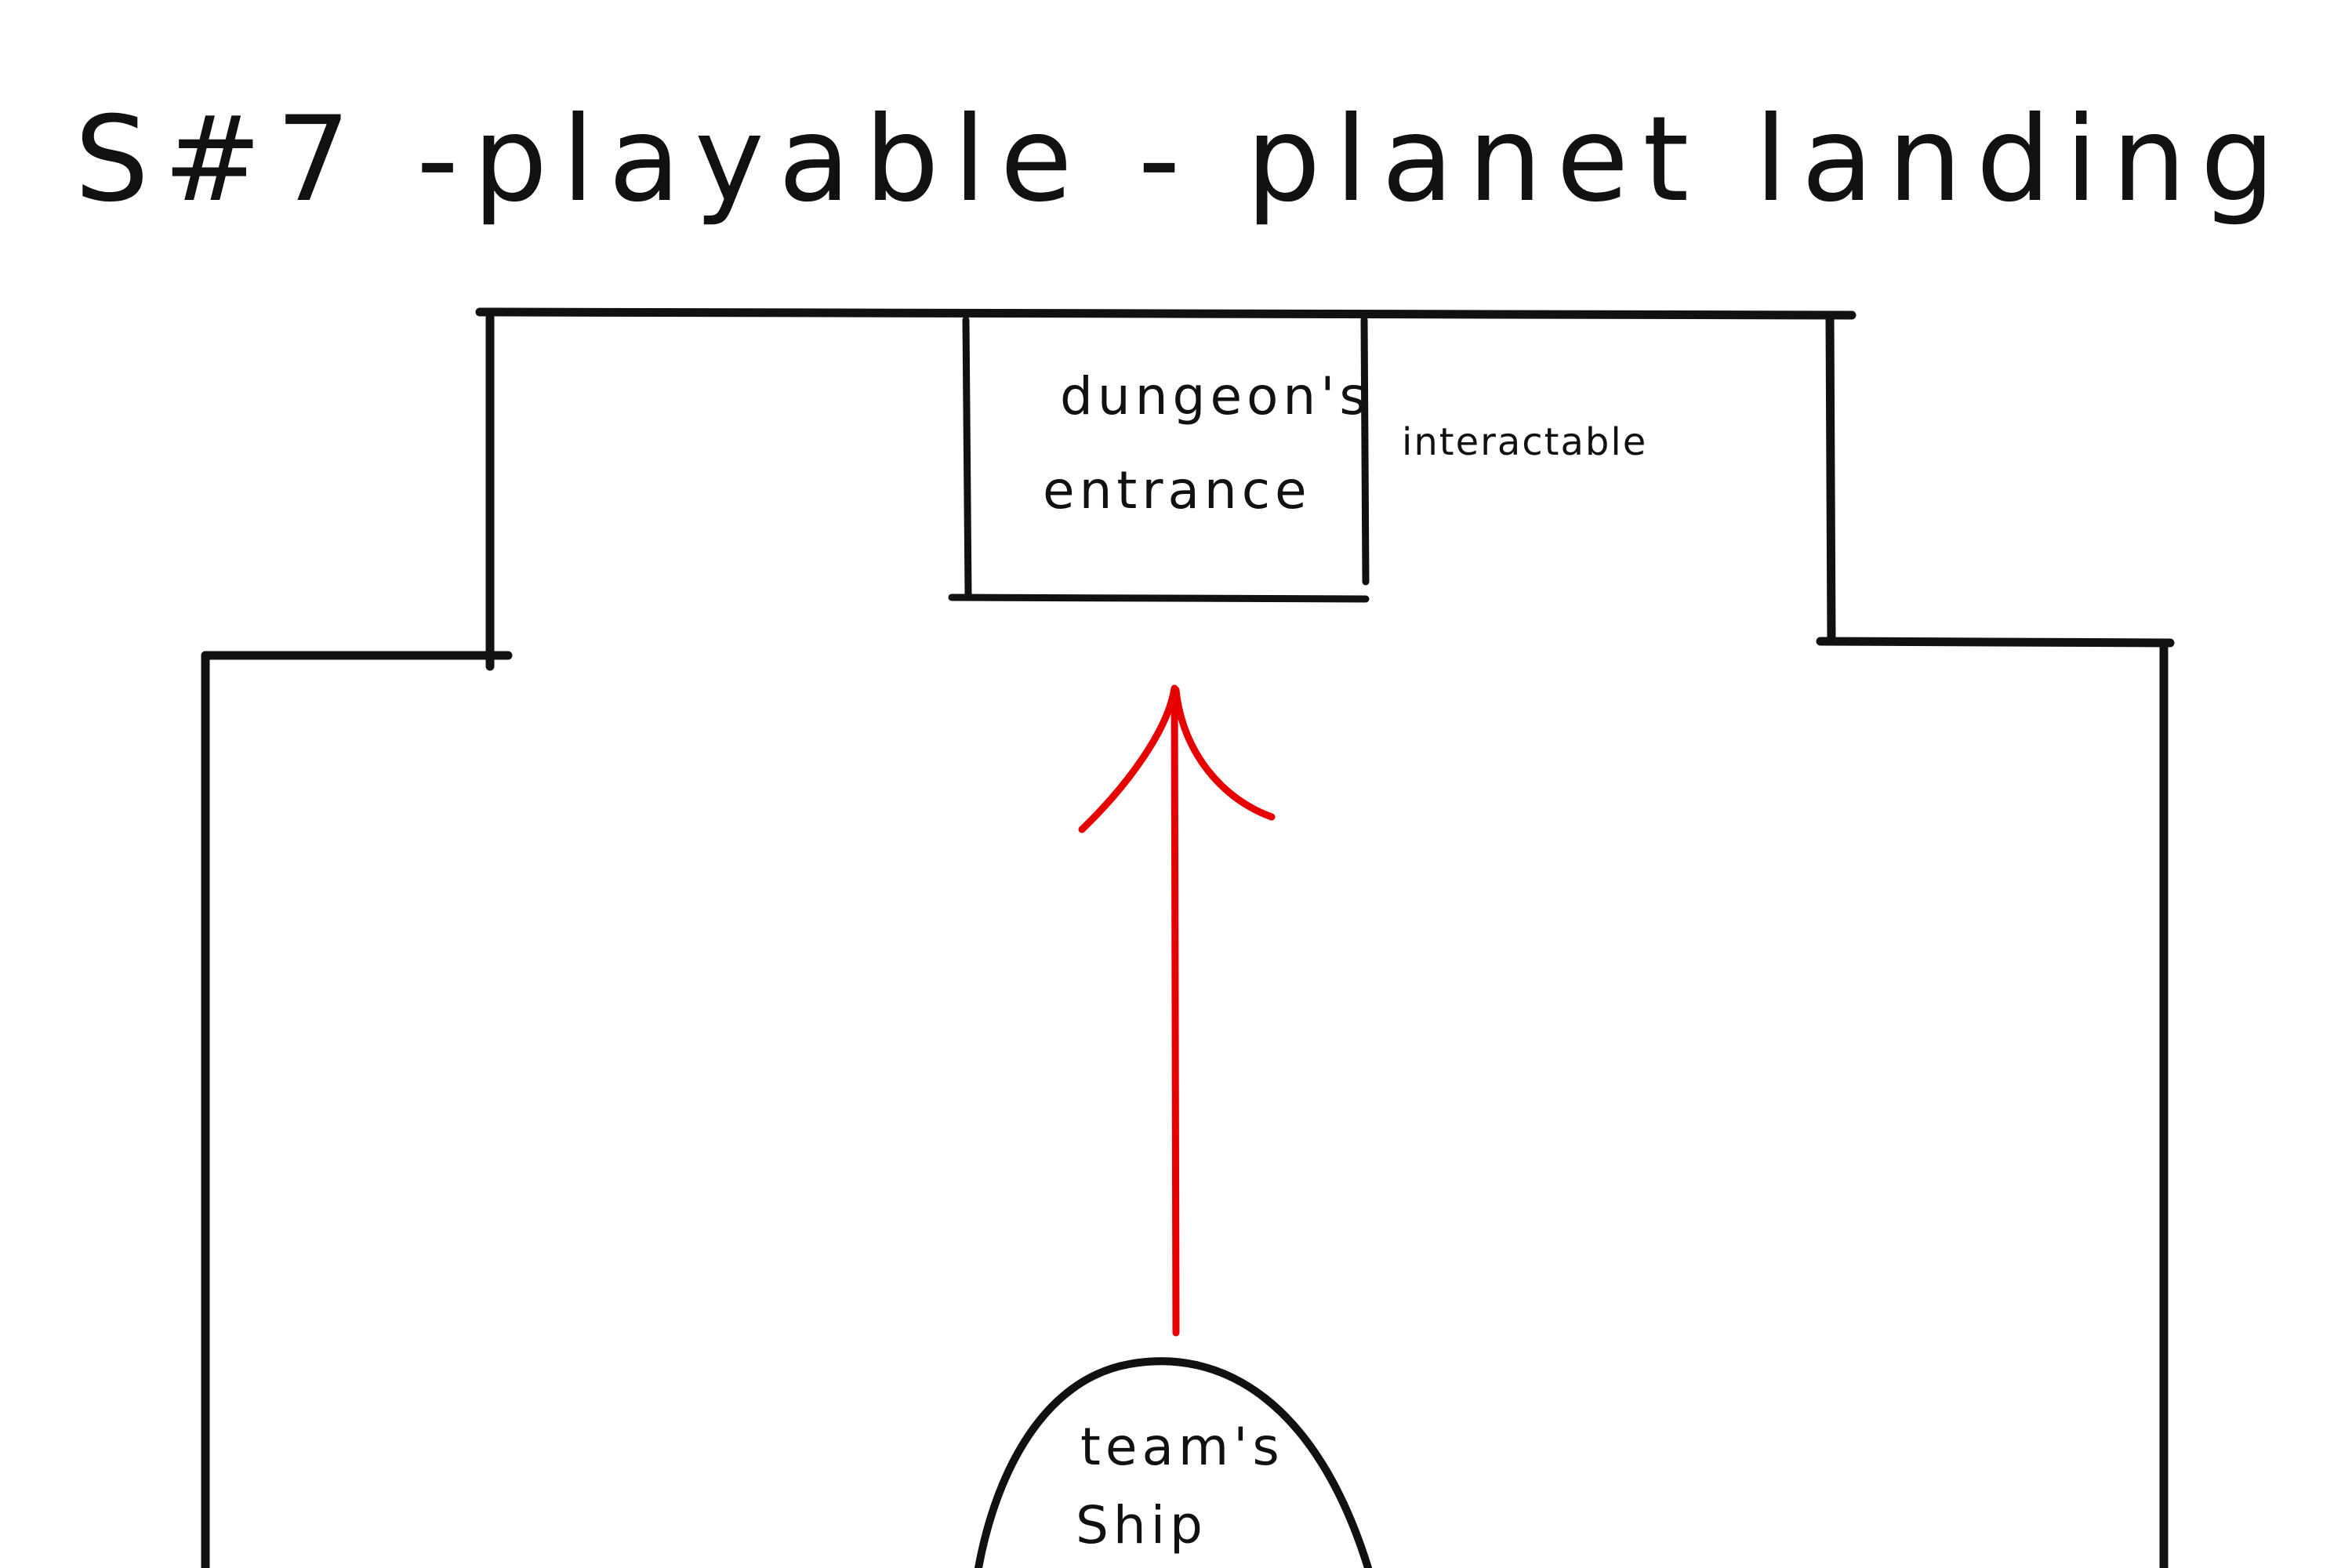 Image resolution: width=2352 pixels, height=1568 pixels. What do you see at coordinates (1224, 753) in the screenshot?
I see `arrow-head-right` at bounding box center [1224, 753].